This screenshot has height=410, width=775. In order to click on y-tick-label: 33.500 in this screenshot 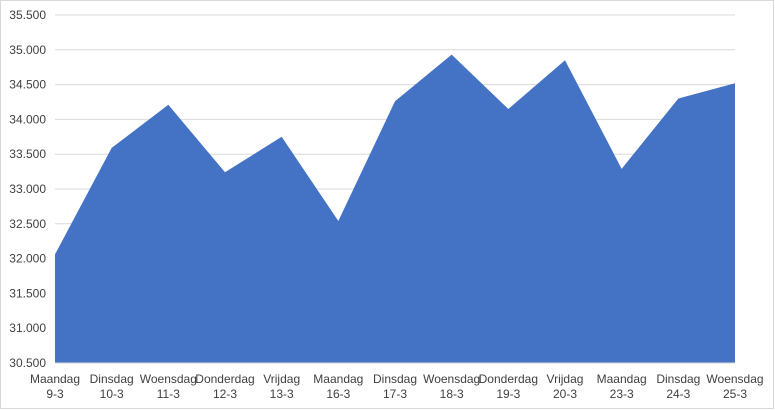, I will do `click(27, 154)`.